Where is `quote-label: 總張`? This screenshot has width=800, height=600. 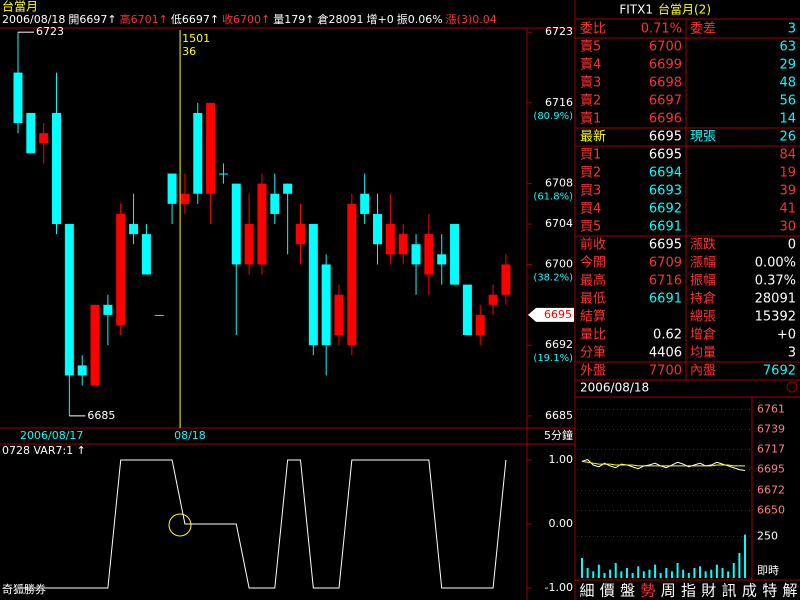 quote-label: 總張 is located at coordinates (703, 317).